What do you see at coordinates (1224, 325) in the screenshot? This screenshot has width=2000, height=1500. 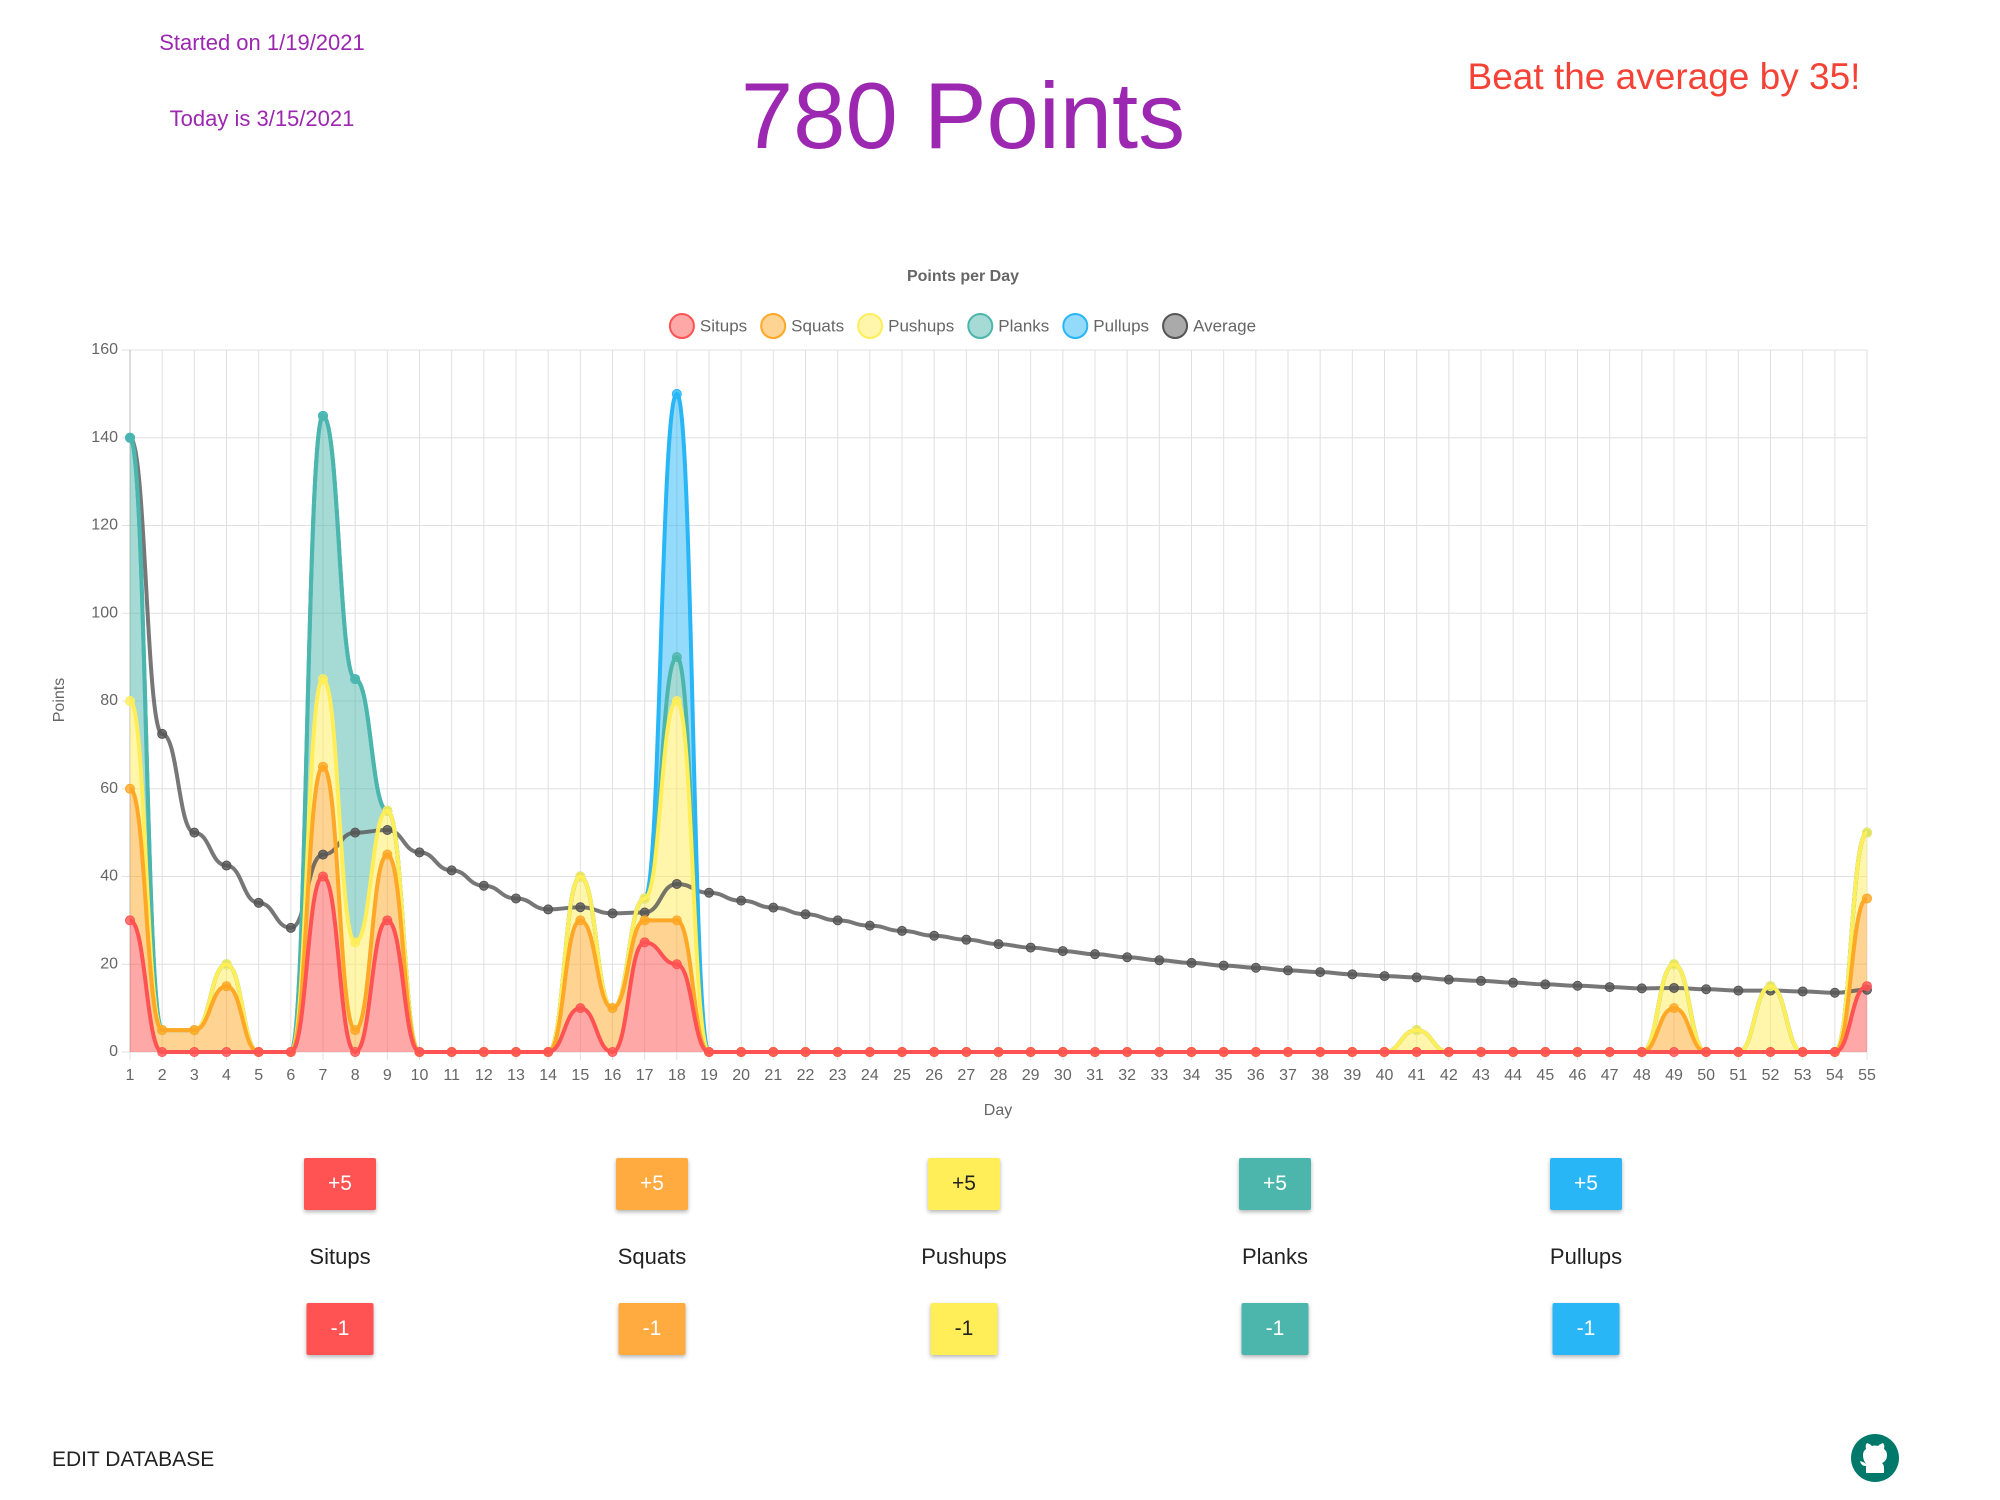 I see `legend-label: Average` at bounding box center [1224, 325].